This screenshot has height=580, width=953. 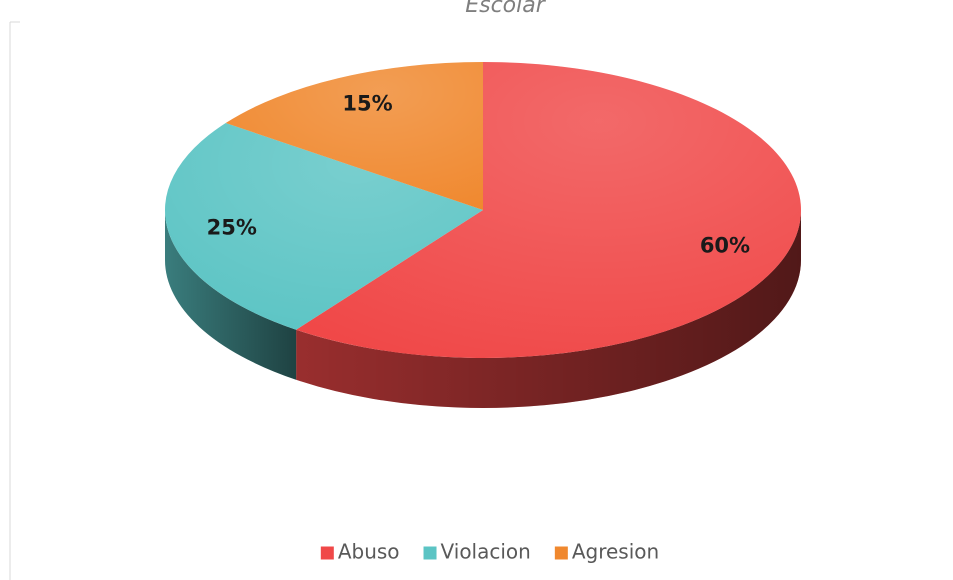 What do you see at coordinates (615, 552) in the screenshot?
I see `legend-label: Agresion` at bounding box center [615, 552].